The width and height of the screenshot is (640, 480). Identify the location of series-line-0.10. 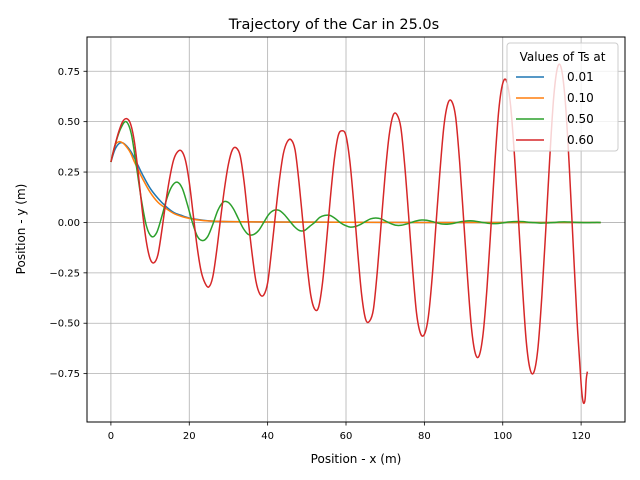
(355, 182).